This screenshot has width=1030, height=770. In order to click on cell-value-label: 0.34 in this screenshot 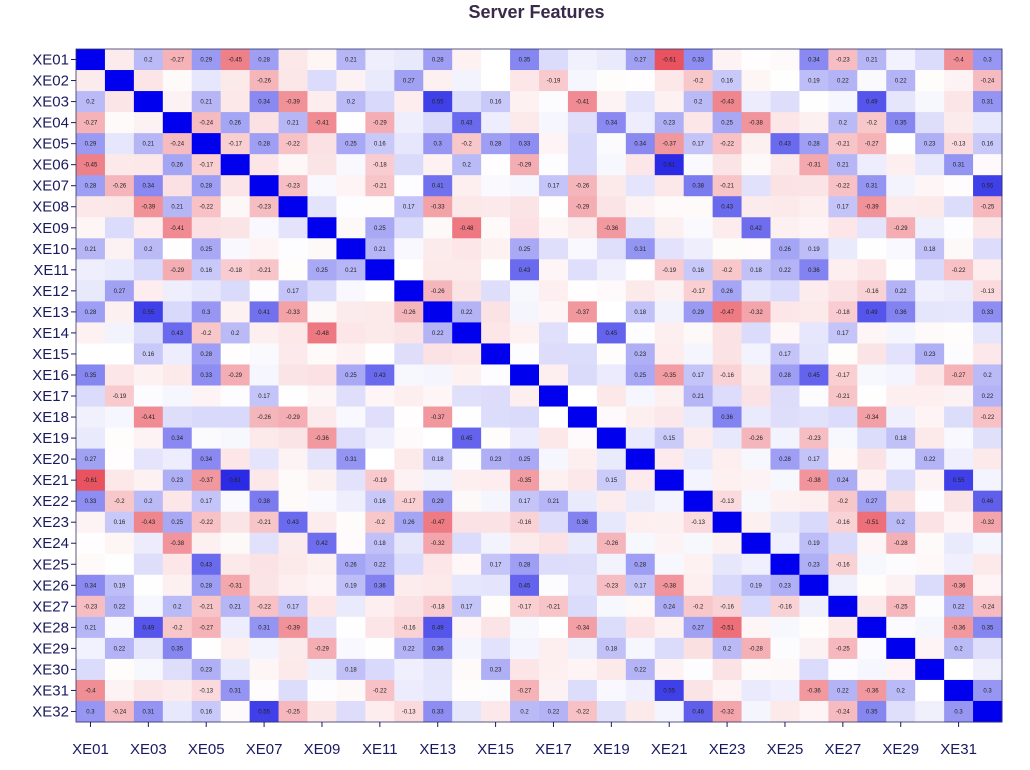, I will do `click(611, 124)`.